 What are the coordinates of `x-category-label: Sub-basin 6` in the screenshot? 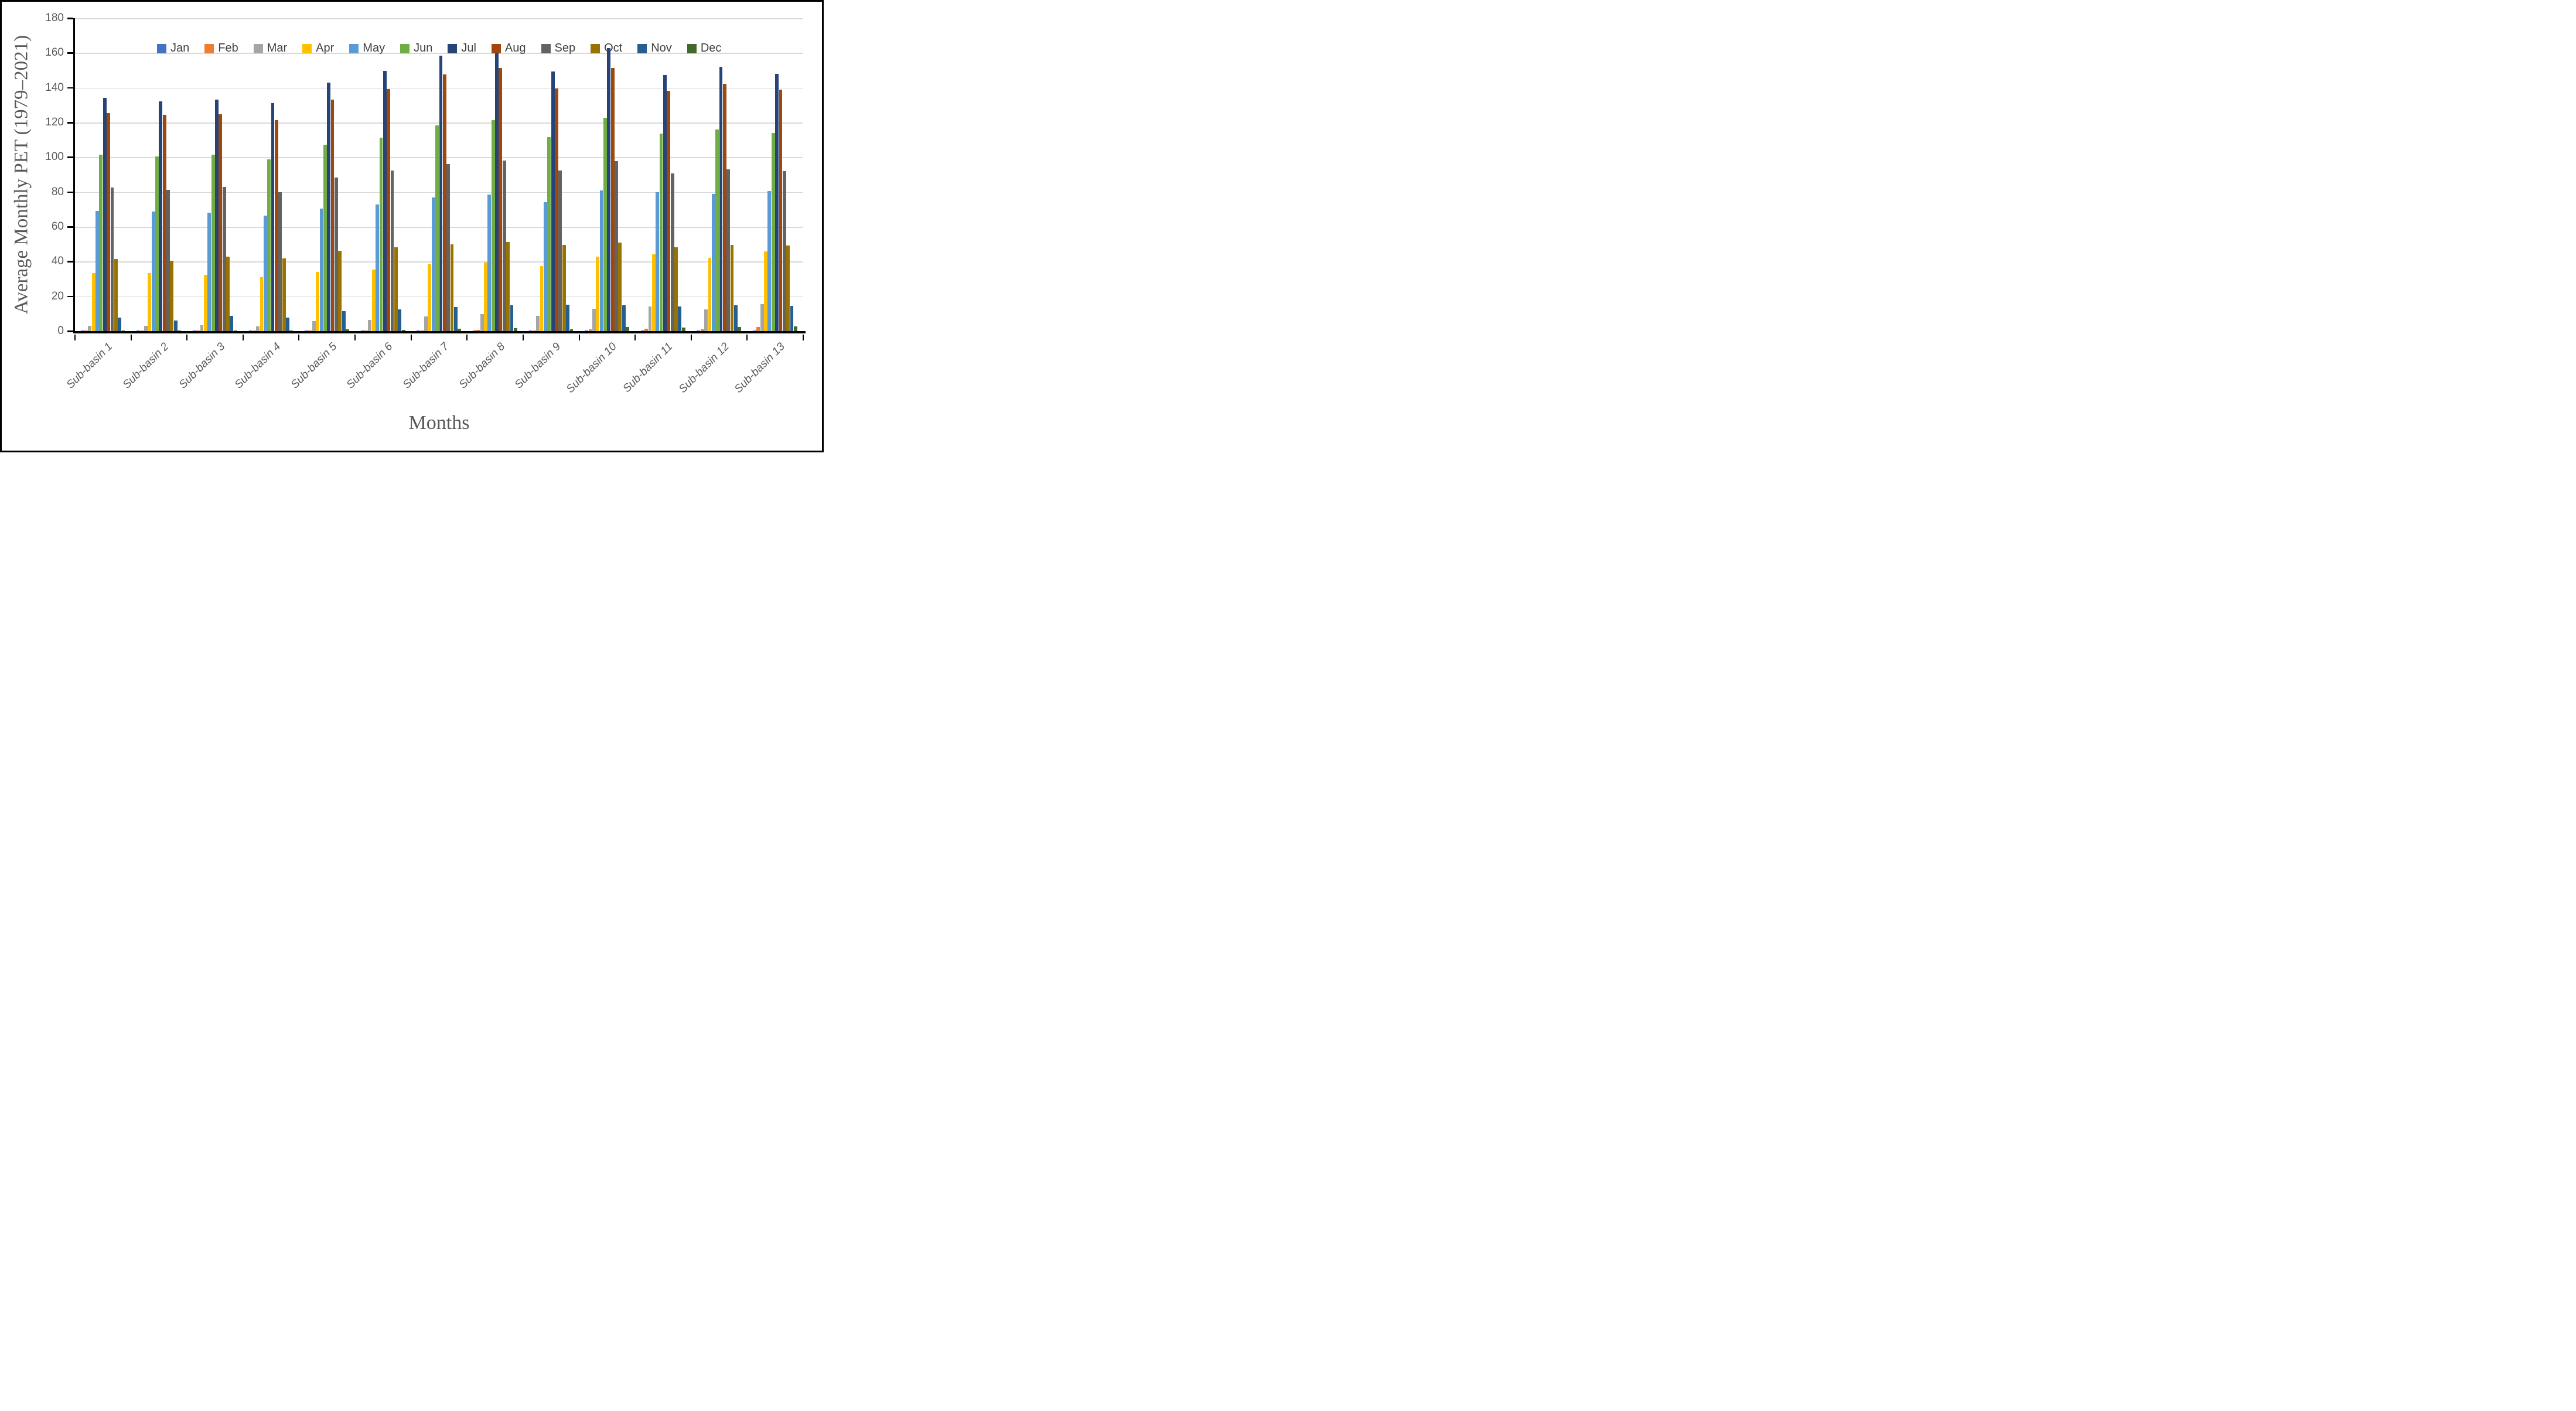 It's located at (369, 365).